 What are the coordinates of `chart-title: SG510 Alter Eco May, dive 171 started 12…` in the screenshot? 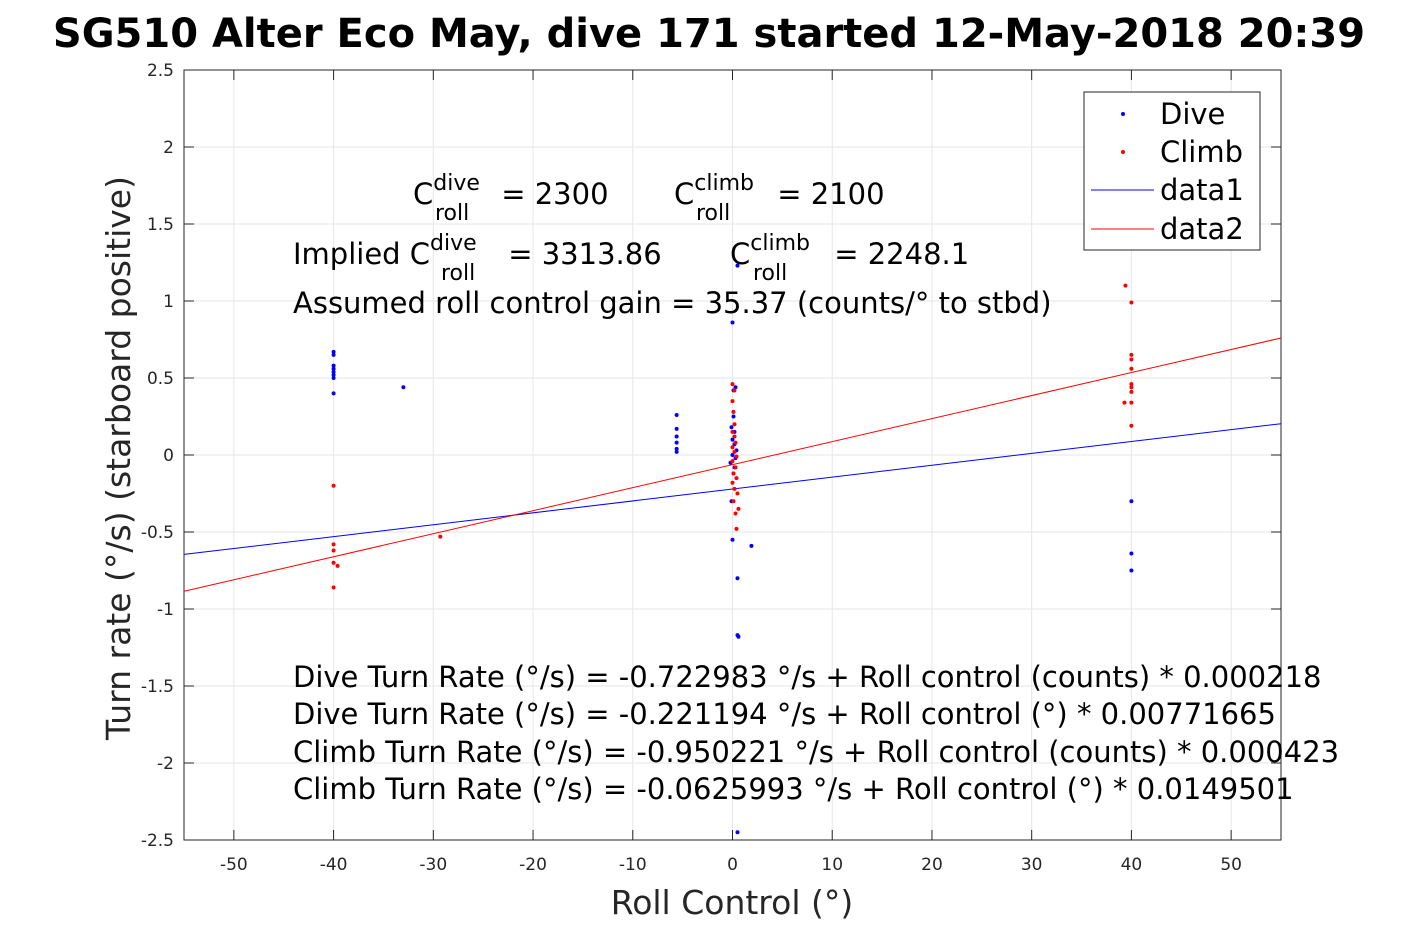 It's located at (709, 34).